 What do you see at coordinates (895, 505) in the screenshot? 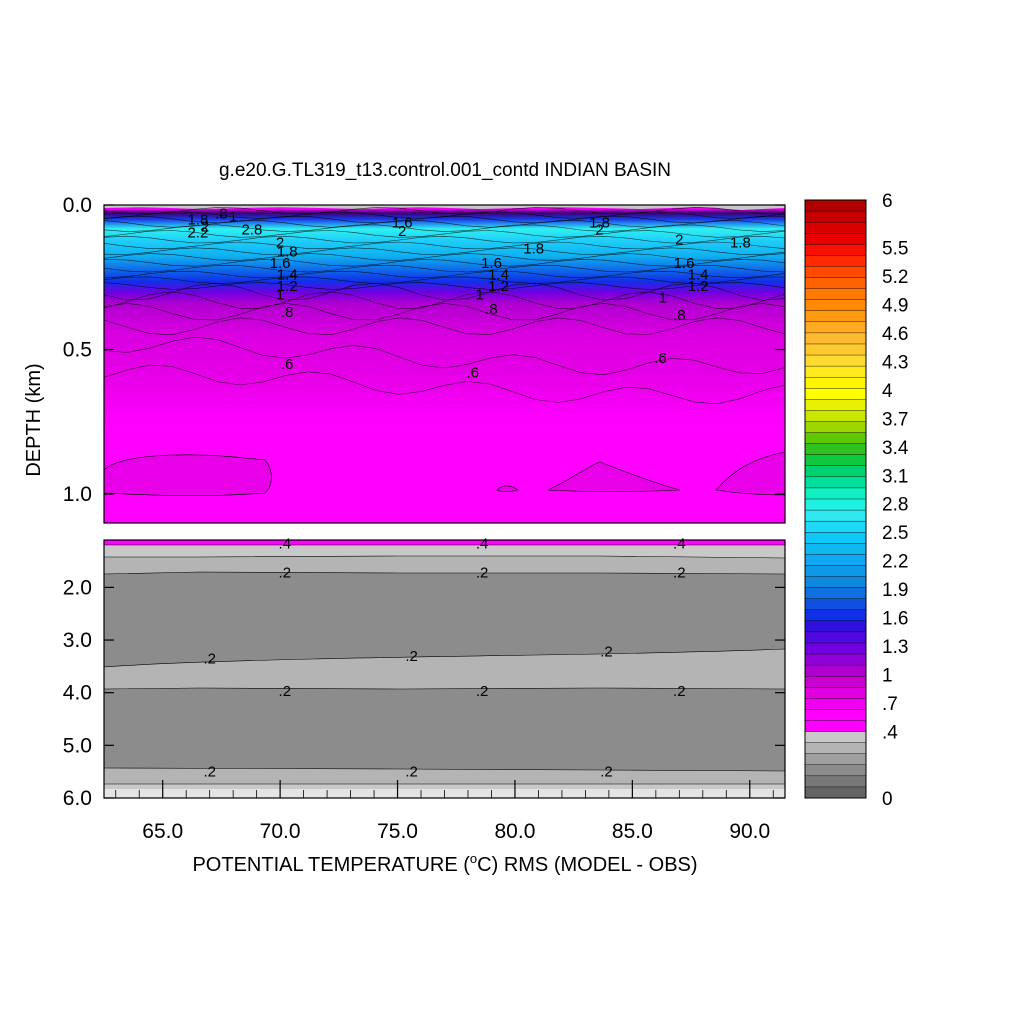
I see `colorbar-label: 2.8` at bounding box center [895, 505].